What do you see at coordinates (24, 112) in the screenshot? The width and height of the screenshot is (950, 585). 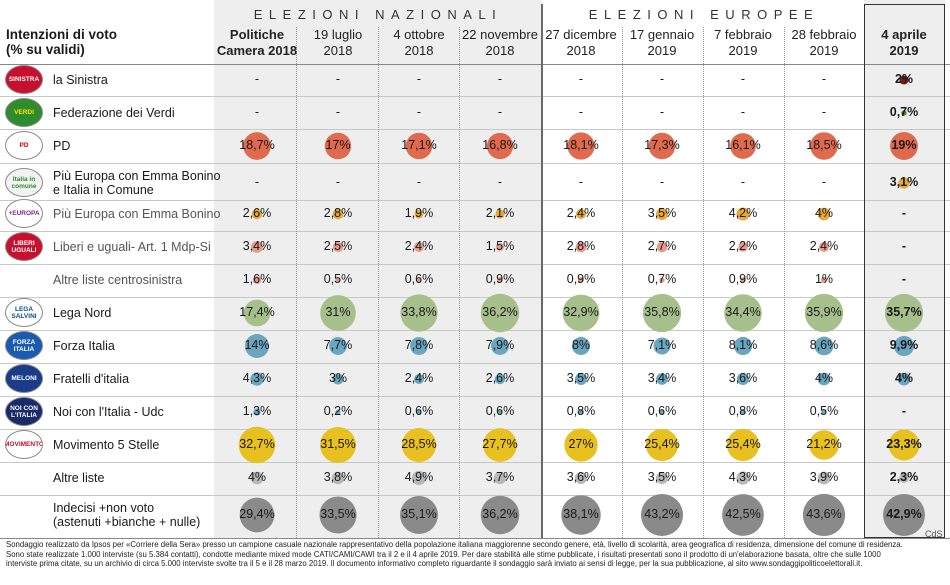 I see `party-logo-icon: VERDI` at bounding box center [24, 112].